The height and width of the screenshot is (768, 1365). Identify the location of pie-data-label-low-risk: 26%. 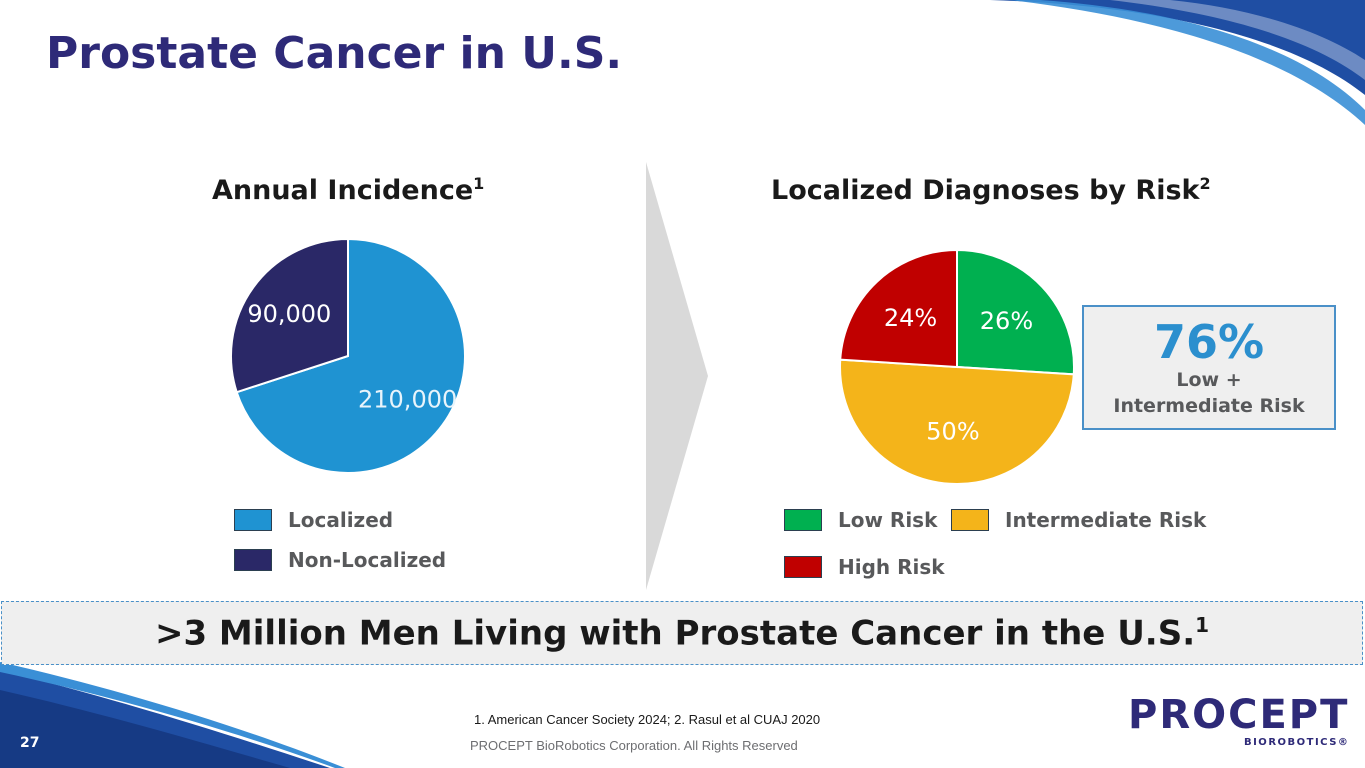
(1006, 321).